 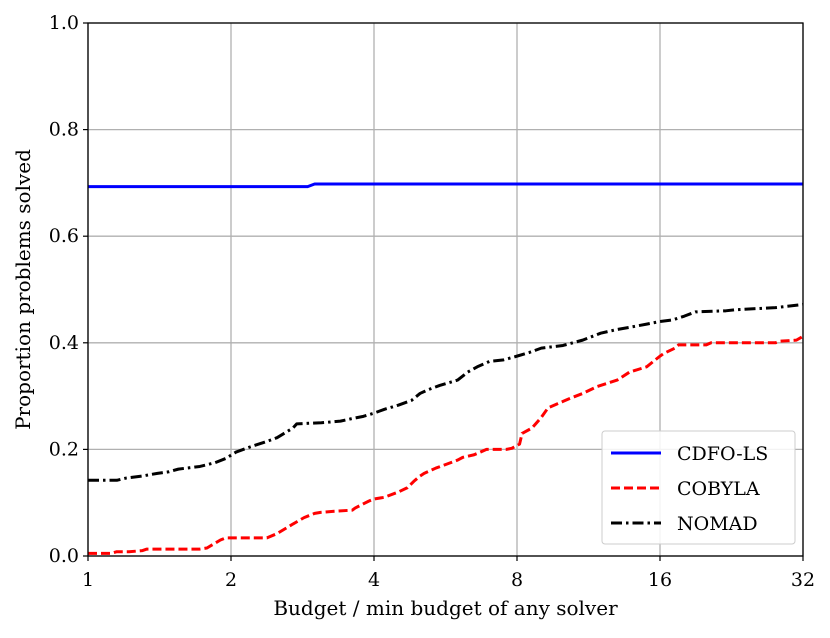 I want to click on y-tick-label: 0.6, so click(x=64, y=236).